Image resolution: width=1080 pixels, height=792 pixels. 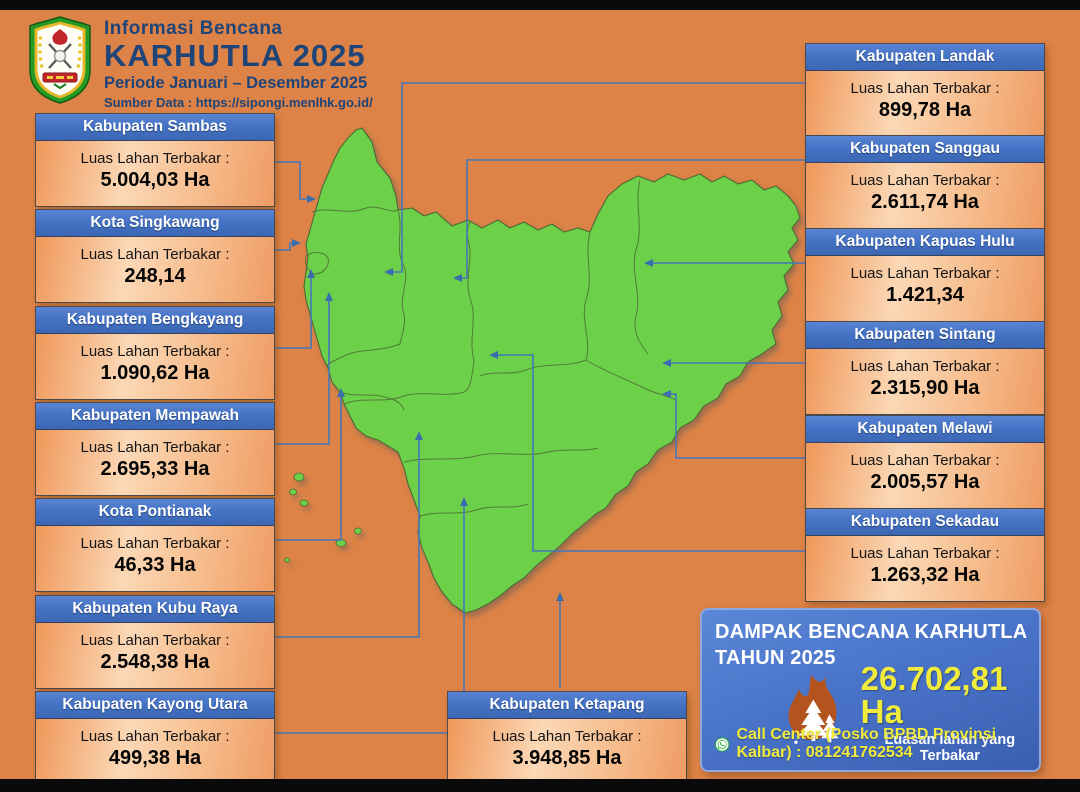 What do you see at coordinates (235, 55) in the screenshot?
I see `page-title: KARHUTLA 2025` at bounding box center [235, 55].